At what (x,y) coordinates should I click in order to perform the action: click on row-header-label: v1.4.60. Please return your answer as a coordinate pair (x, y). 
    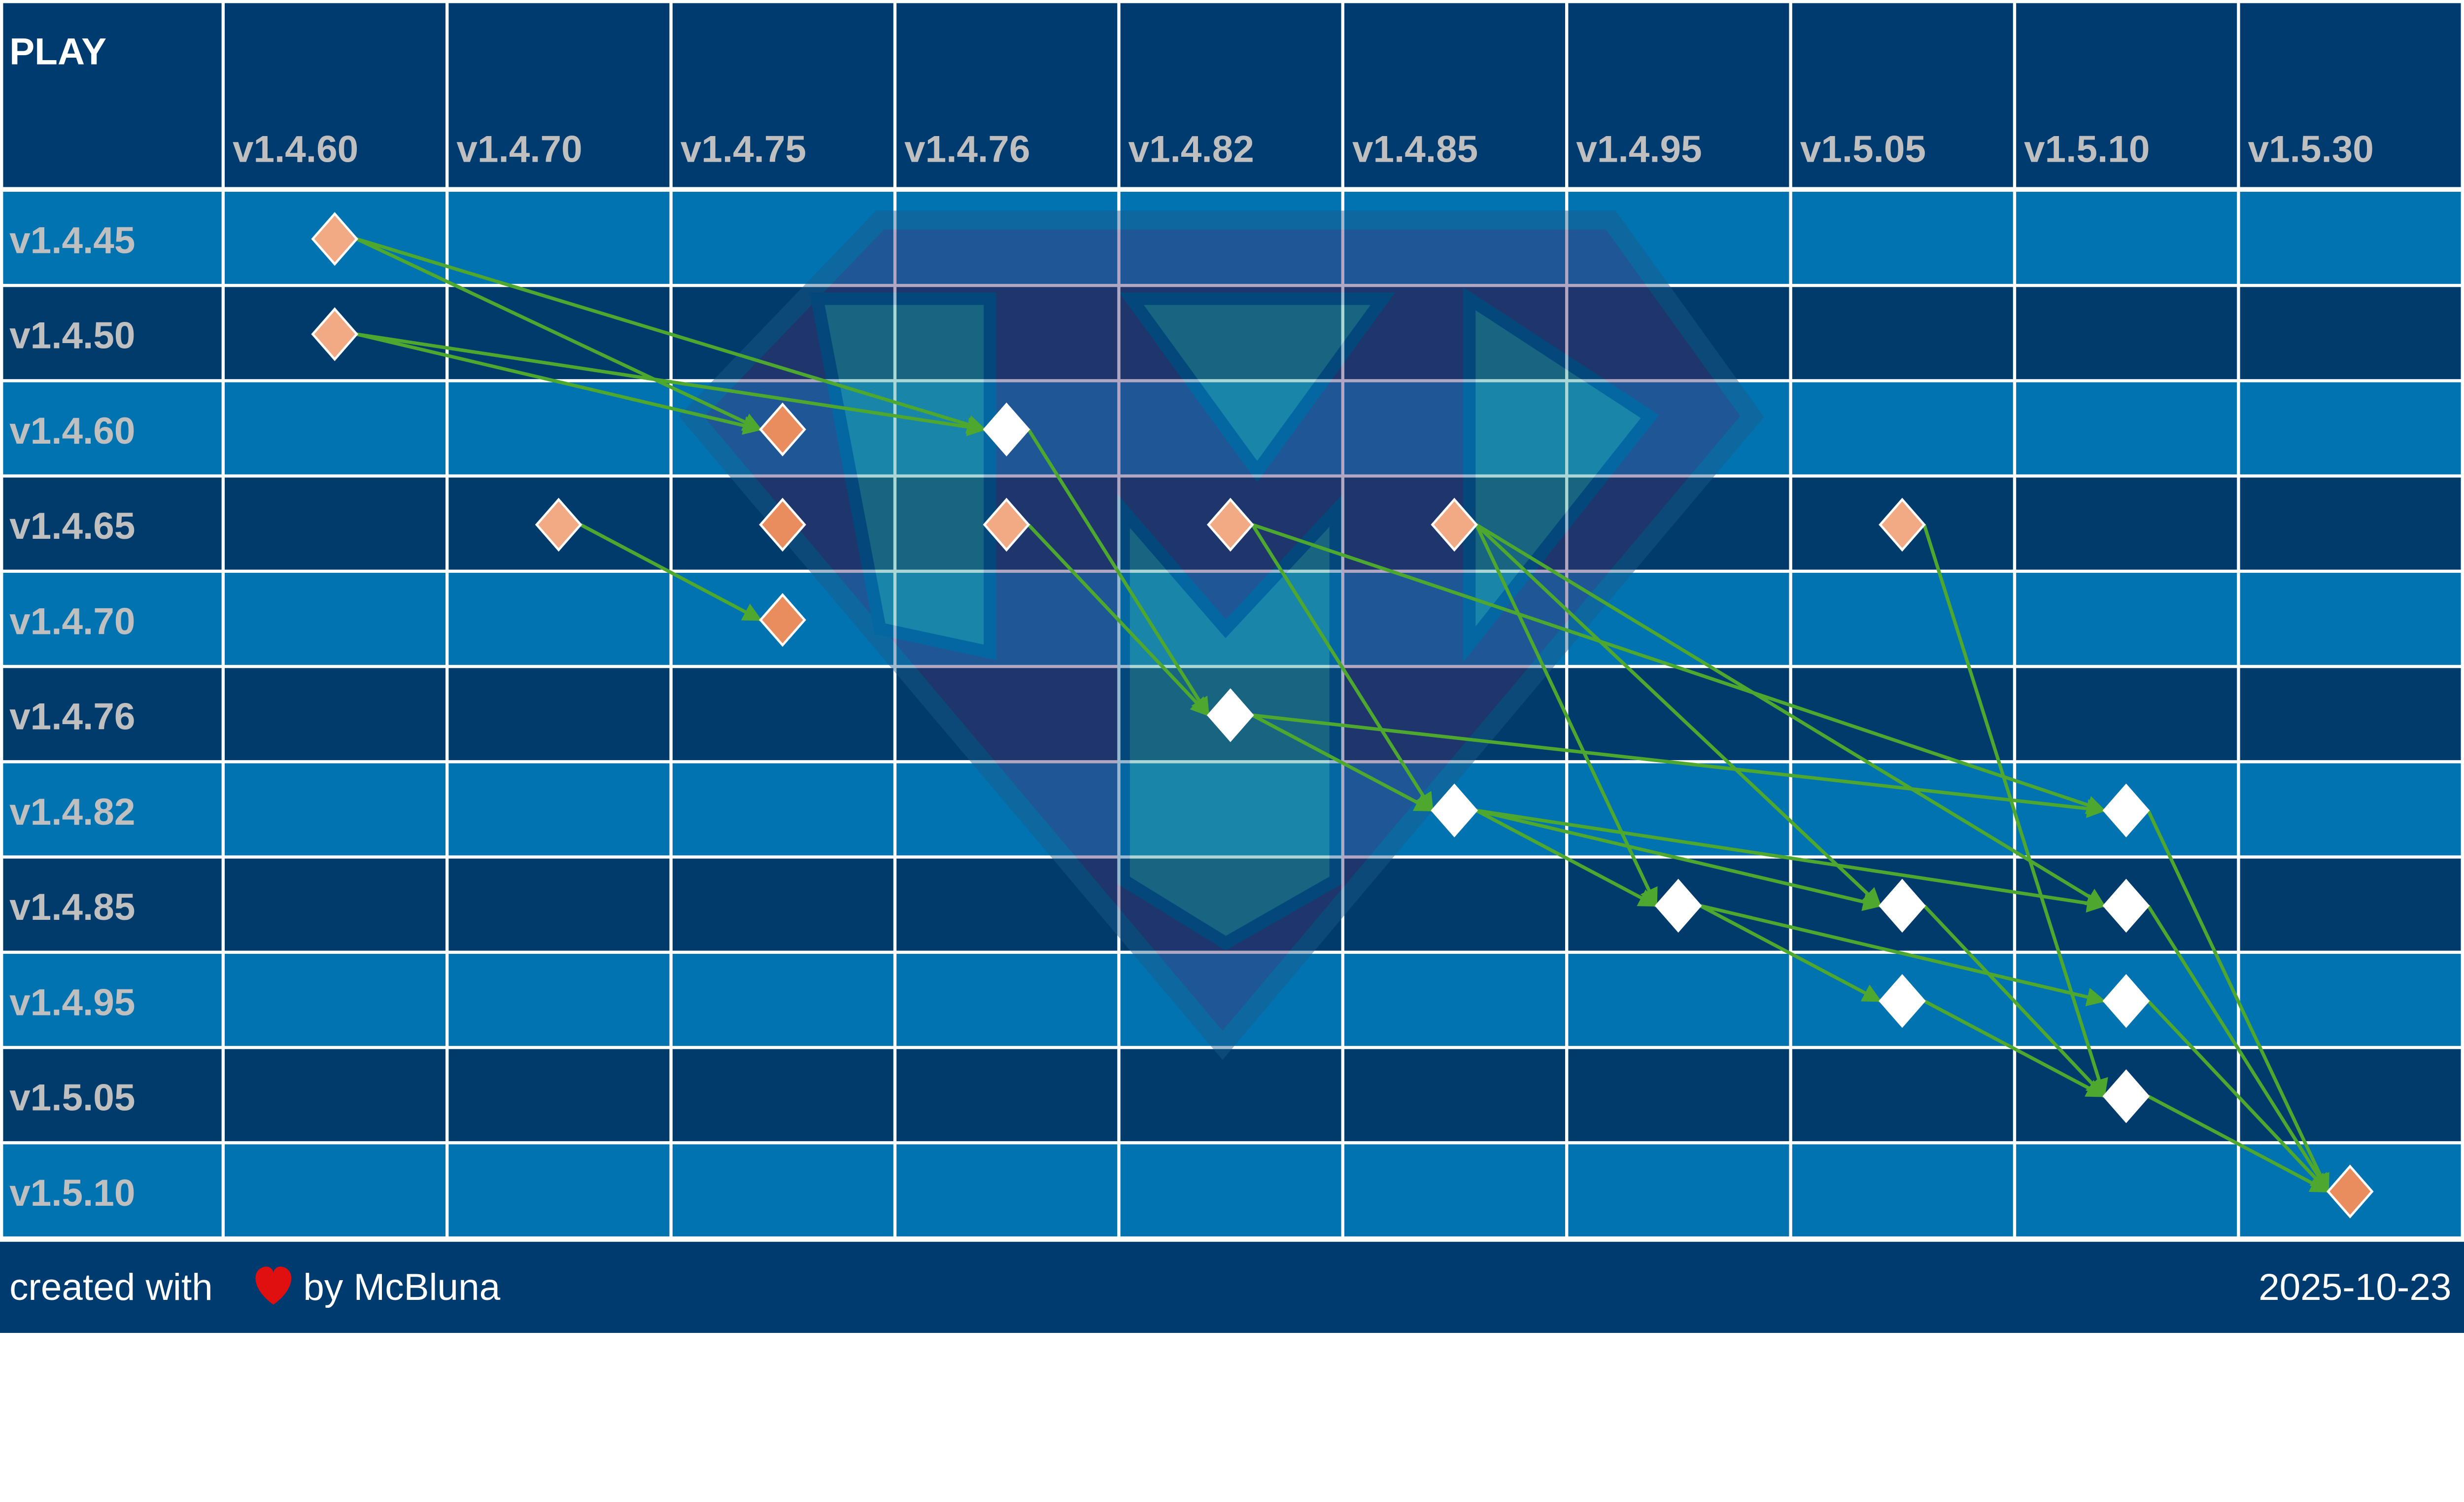
    Looking at the image, I should click on (72, 431).